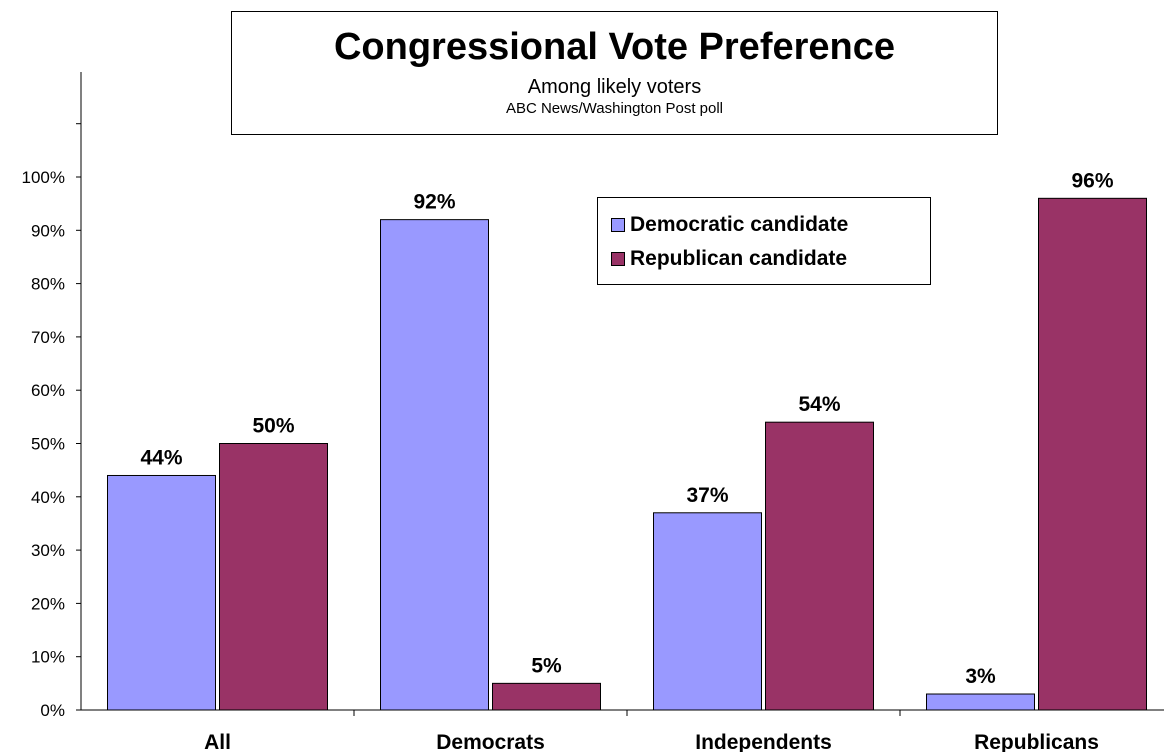 This screenshot has width=1164, height=752. I want to click on bar-republican-democrats, so click(546, 696).